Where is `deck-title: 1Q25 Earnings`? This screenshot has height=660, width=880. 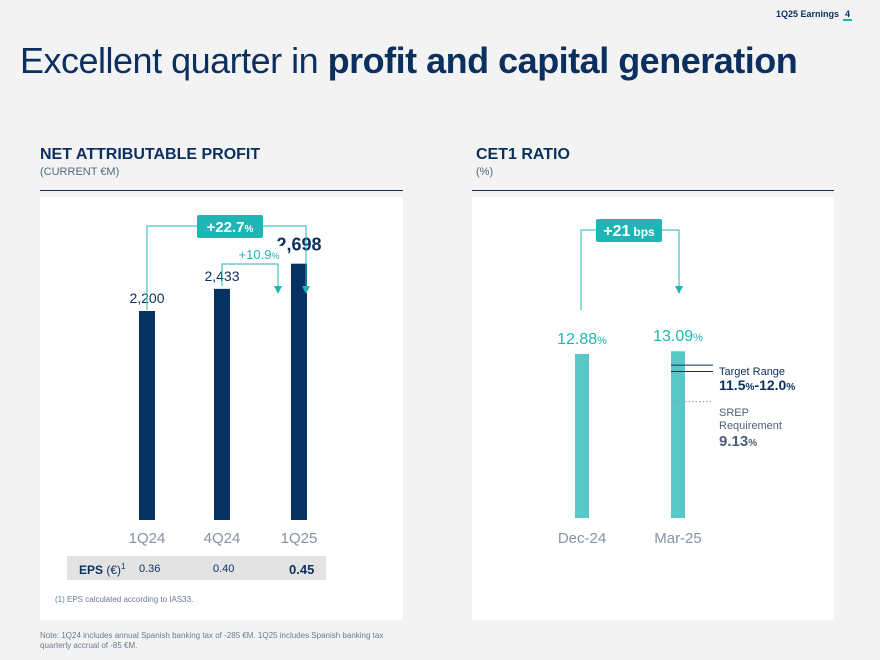
deck-title: 1Q25 Earnings is located at coordinates (807, 14).